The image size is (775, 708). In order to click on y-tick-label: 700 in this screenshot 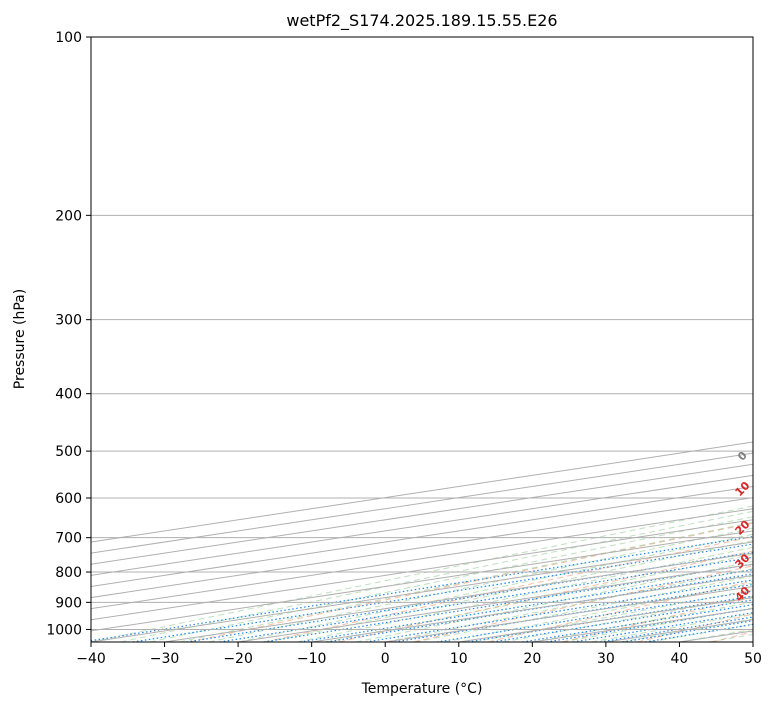, I will do `click(68, 539)`.